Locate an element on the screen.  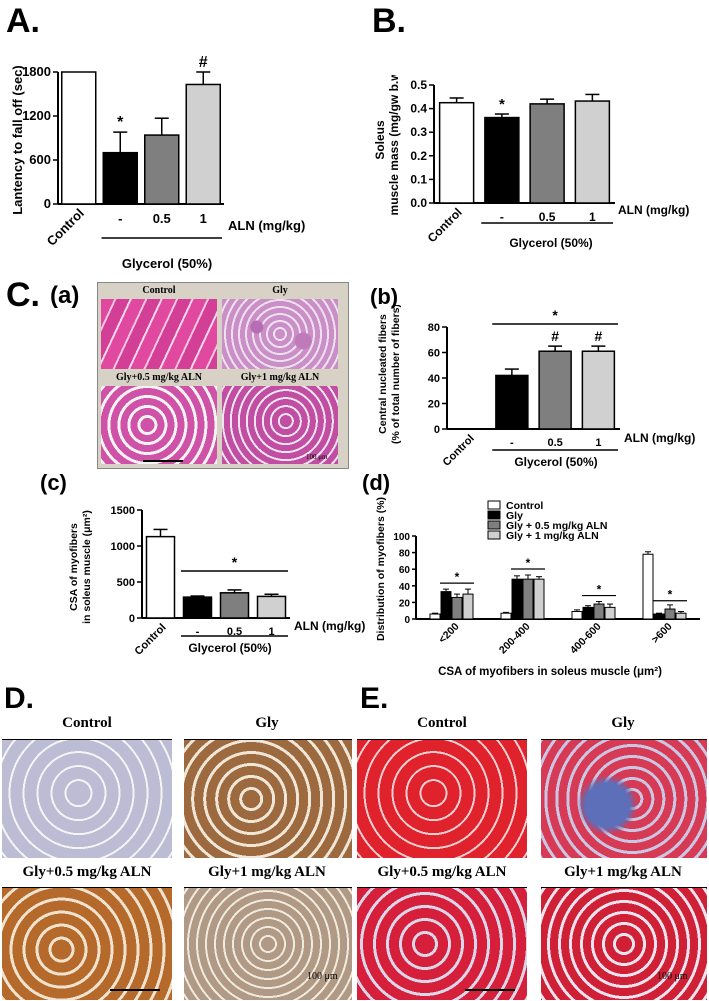
chart-cd-y-tick-label: 80 is located at coordinates (405, 554).